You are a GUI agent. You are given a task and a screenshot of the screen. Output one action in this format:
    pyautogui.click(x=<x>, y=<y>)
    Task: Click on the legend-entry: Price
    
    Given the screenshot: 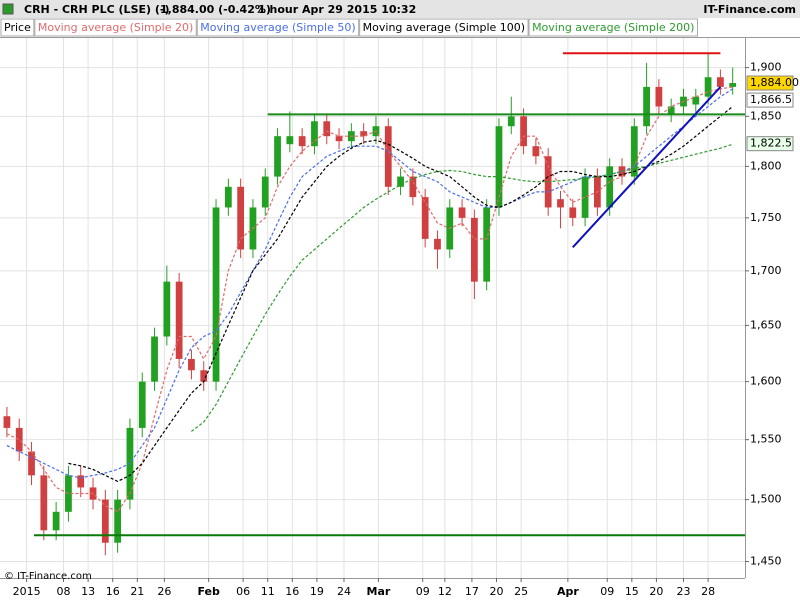 What is the action you would take?
    pyautogui.click(x=17, y=27)
    